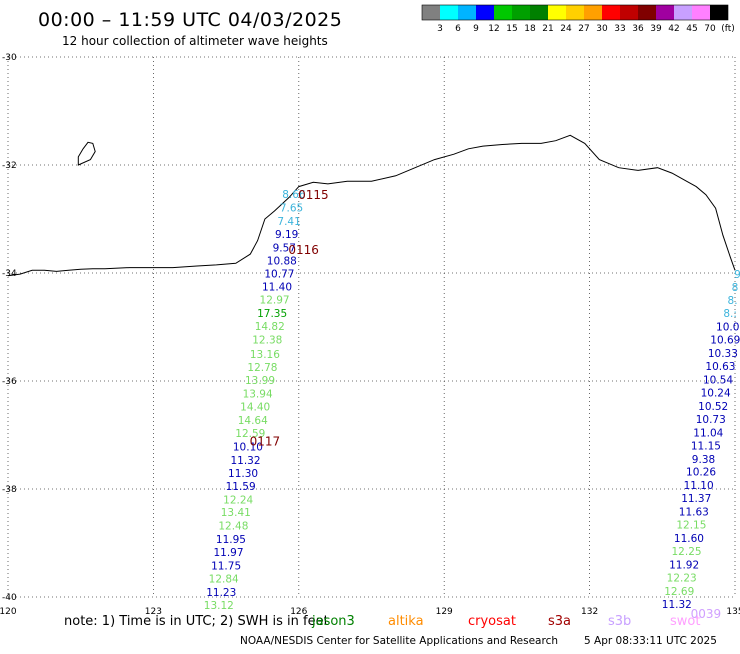 This screenshot has height=654, width=740. What do you see at coordinates (233, 527) in the screenshot?
I see `swh-value: 12.48` at bounding box center [233, 527].